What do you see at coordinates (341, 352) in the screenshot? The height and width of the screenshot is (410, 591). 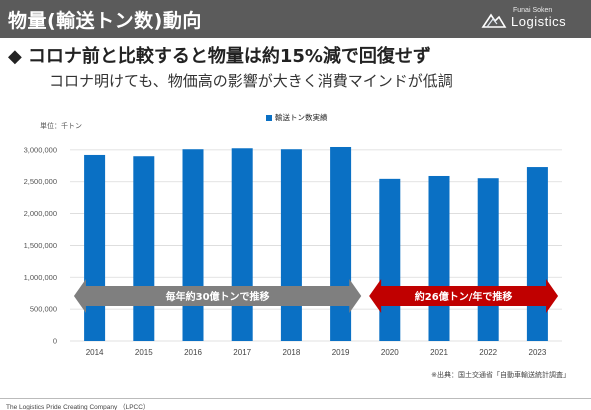 I see `x-tick-label: 2019` at bounding box center [341, 352].